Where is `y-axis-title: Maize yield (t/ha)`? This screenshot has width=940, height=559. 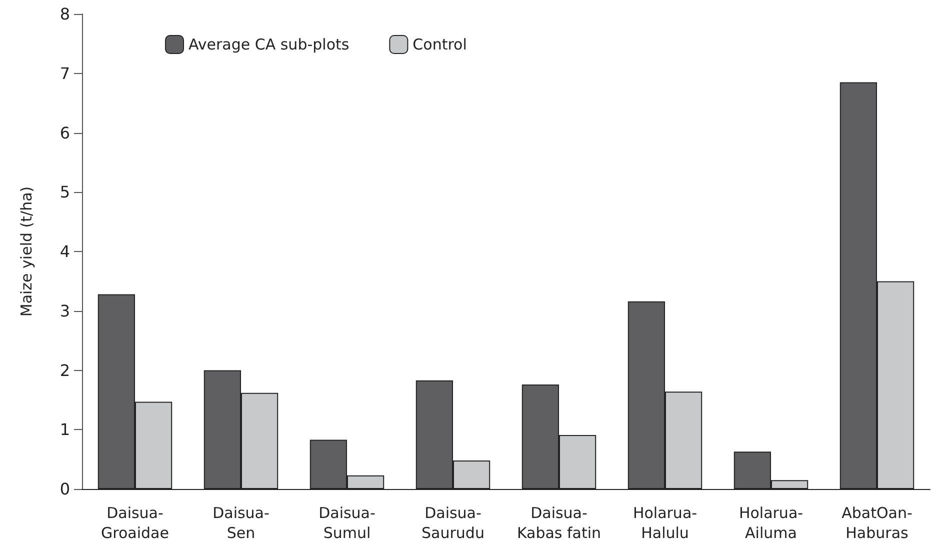
y-axis-title: Maize yield (t/ha) is located at coordinates (27, 251).